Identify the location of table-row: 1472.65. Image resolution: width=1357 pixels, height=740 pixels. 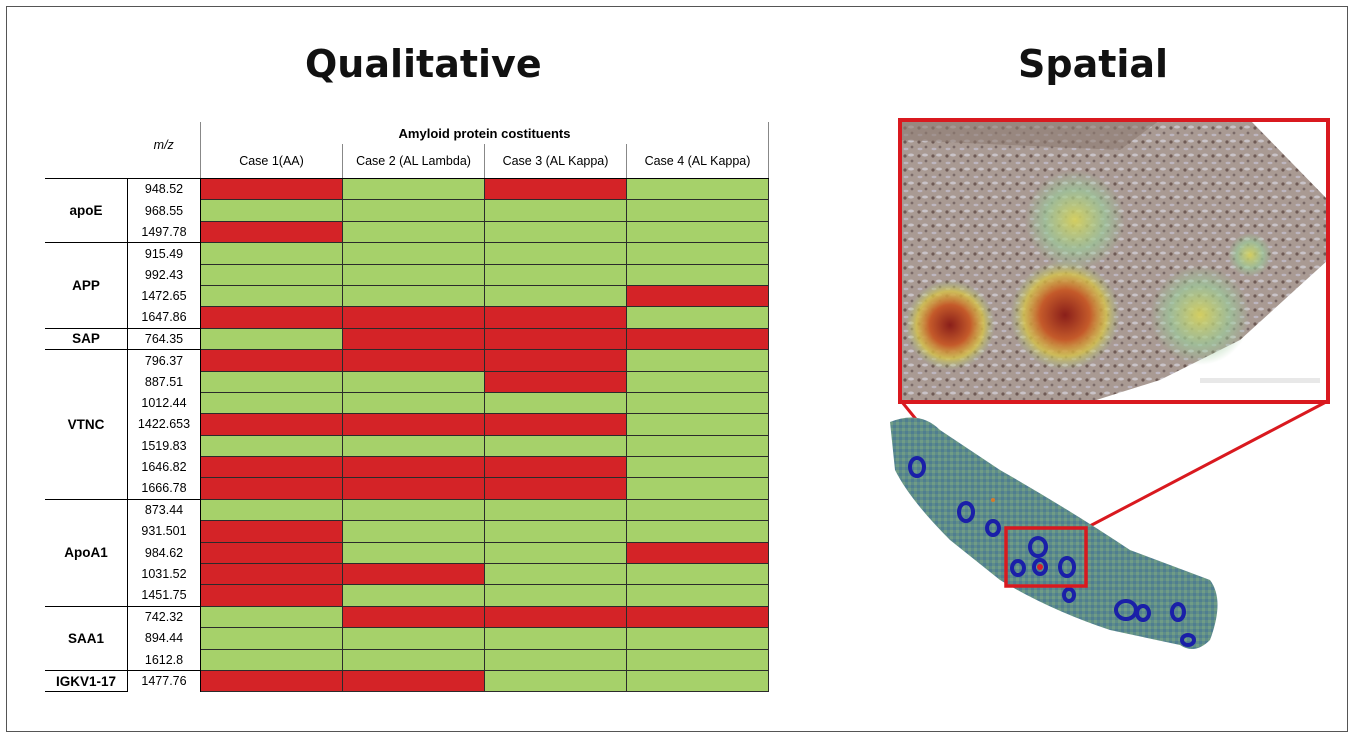
(407, 296).